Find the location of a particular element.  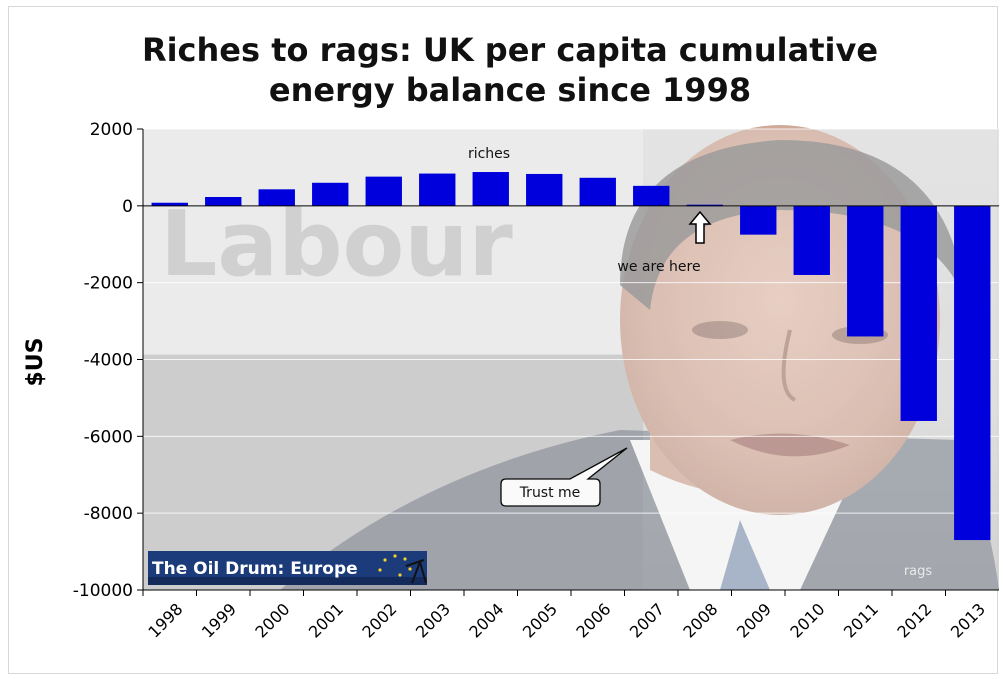

bar-2011 is located at coordinates (865, 271).